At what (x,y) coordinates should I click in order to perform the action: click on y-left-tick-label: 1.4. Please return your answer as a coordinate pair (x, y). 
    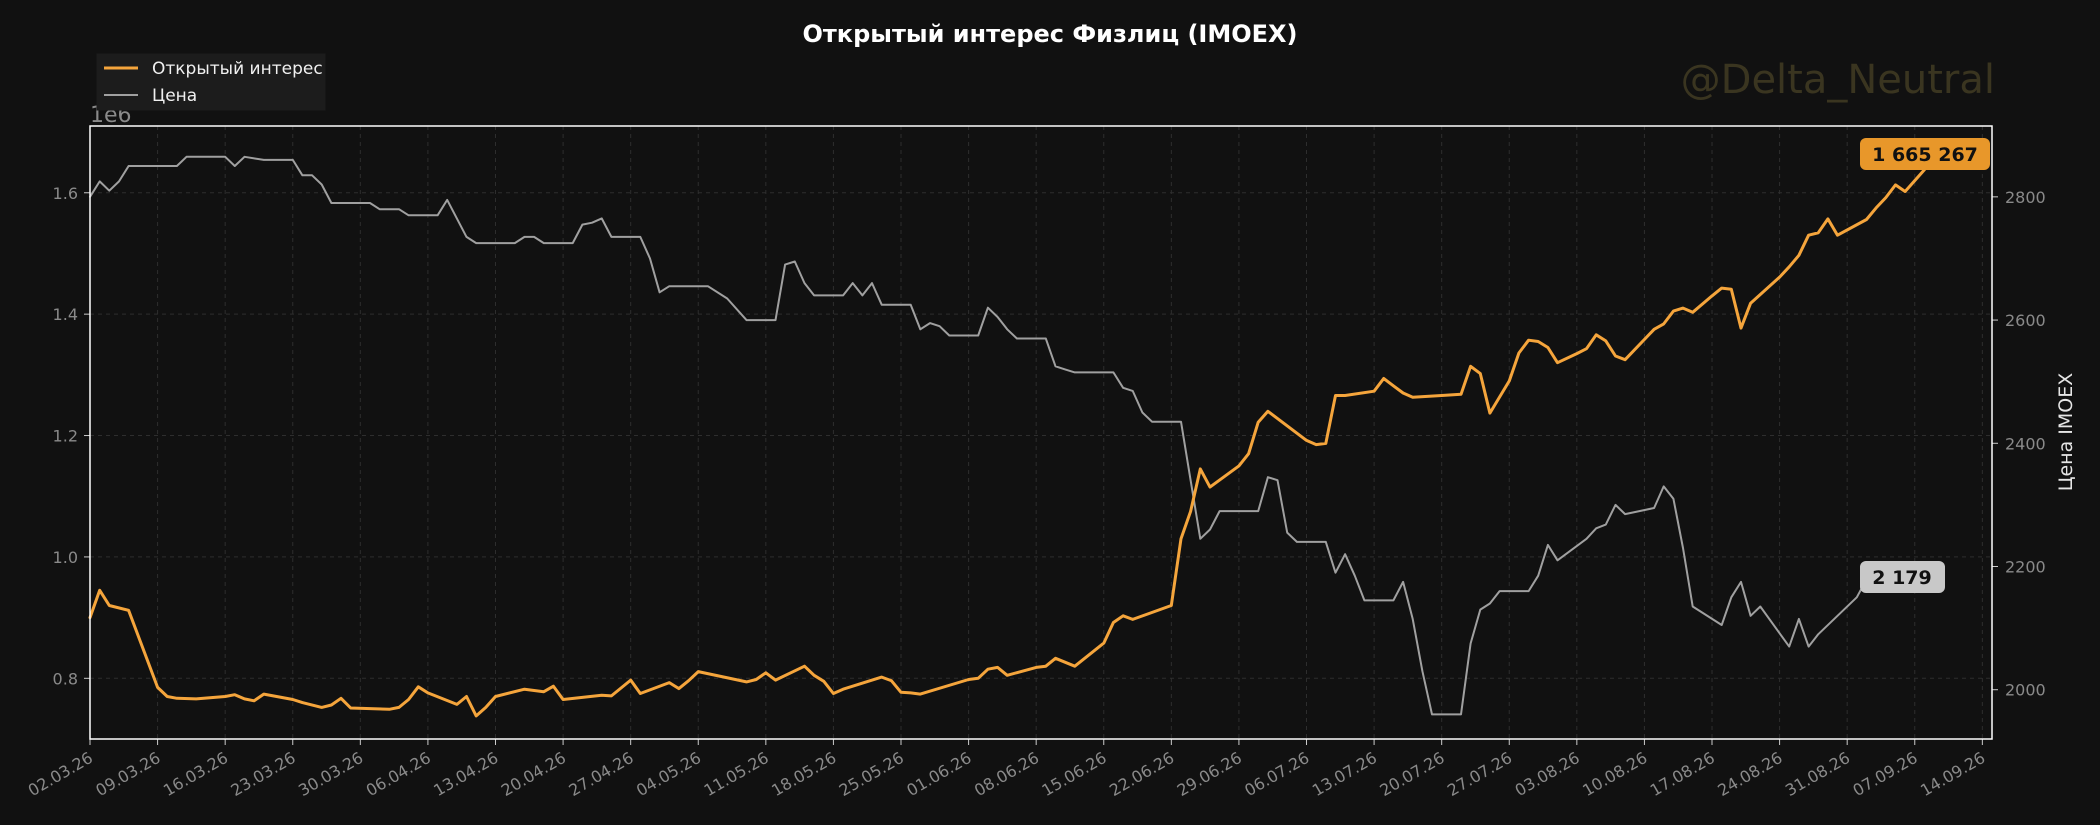
    Looking at the image, I should click on (65, 314).